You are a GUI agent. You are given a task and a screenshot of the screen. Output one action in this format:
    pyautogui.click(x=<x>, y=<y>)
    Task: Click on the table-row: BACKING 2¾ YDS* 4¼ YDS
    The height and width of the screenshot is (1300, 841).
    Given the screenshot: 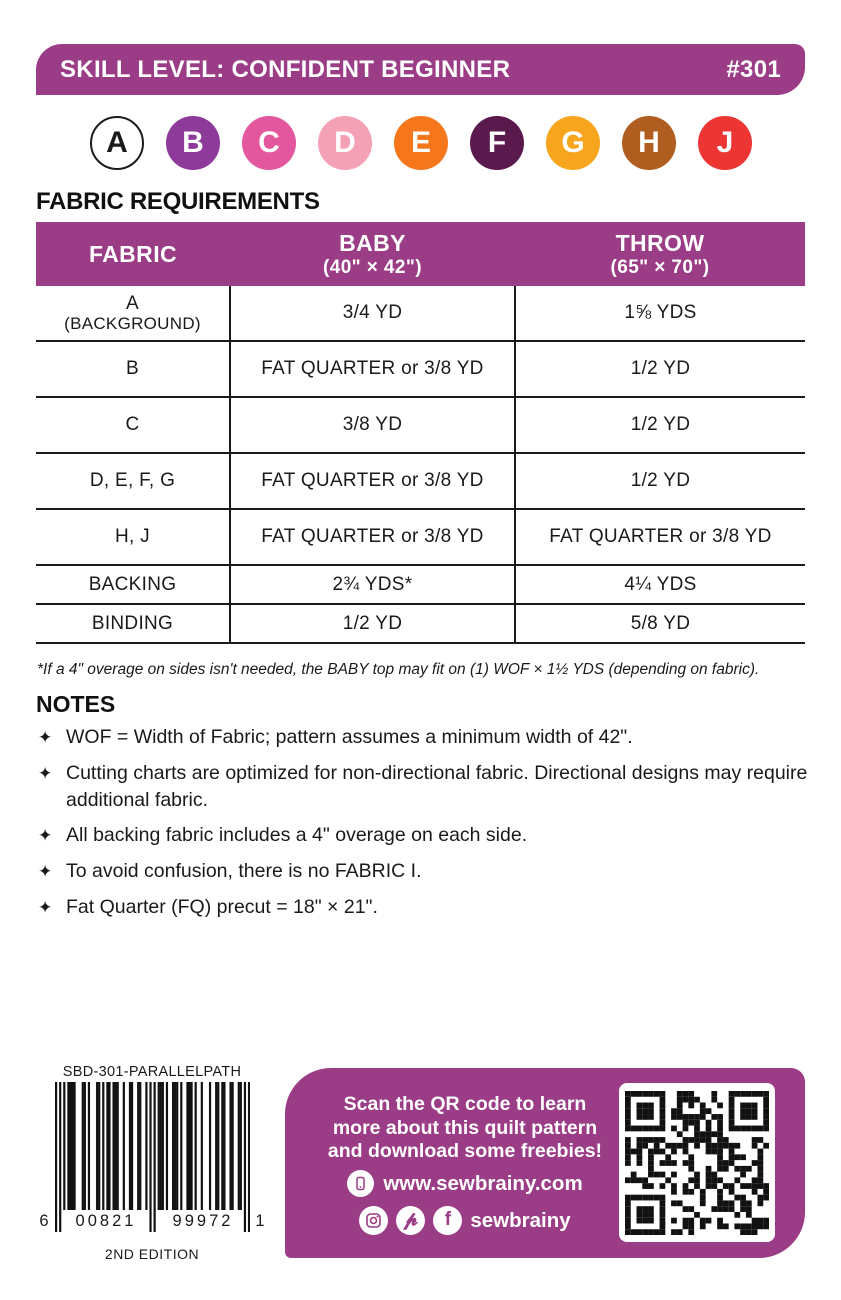 What is the action you would take?
    pyautogui.click(x=420, y=585)
    